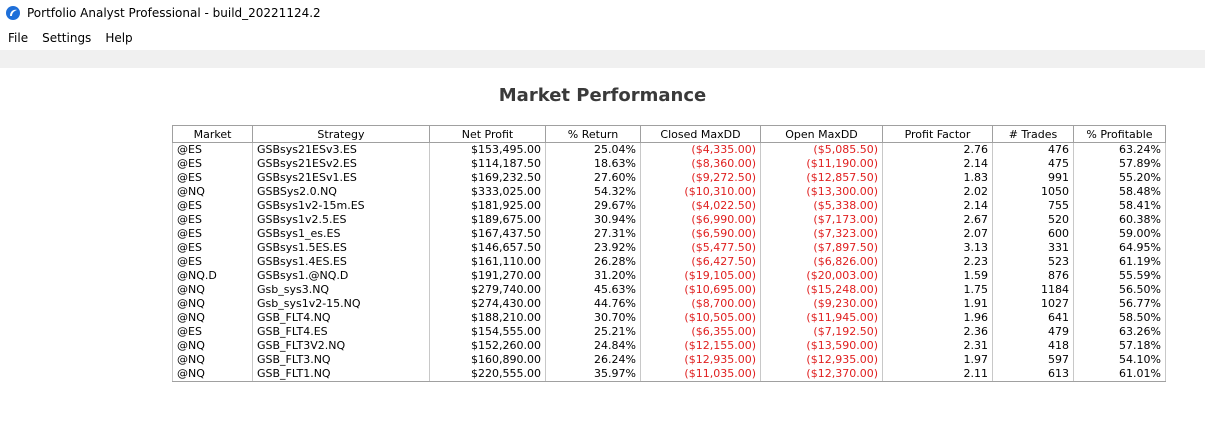 The image size is (1205, 428). Describe the element at coordinates (593, 220) in the screenshot. I see `cell-return: 30.94%` at that location.